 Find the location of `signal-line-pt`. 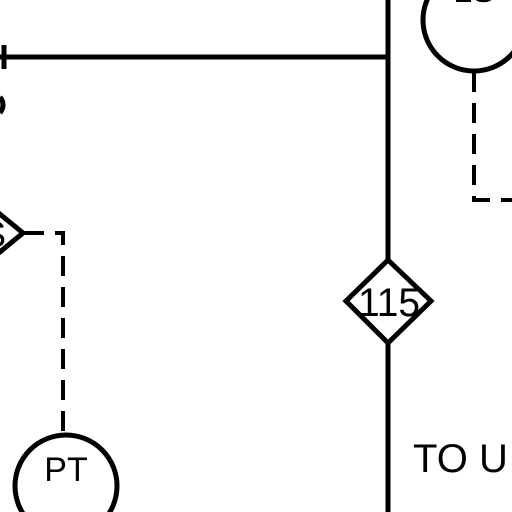

signal-line-pt is located at coordinates (44, 335).